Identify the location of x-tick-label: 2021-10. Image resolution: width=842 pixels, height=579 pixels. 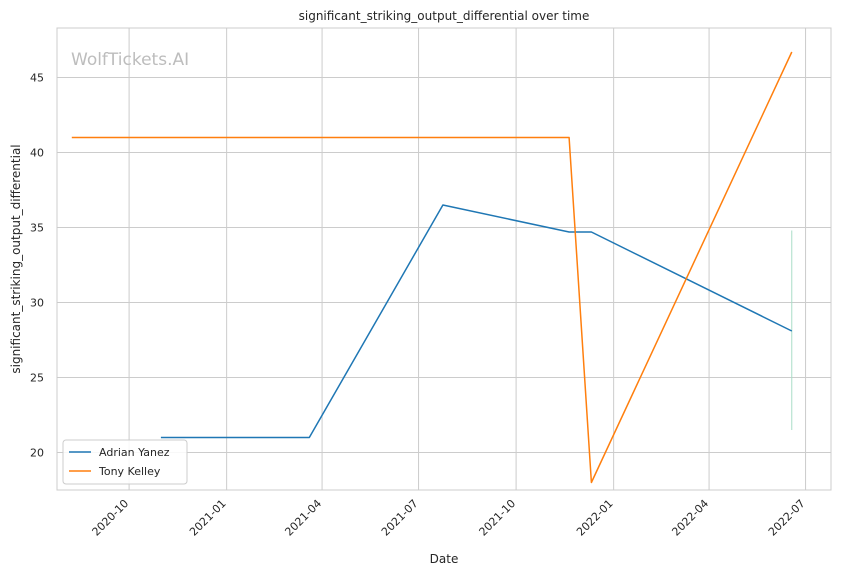
(498, 518).